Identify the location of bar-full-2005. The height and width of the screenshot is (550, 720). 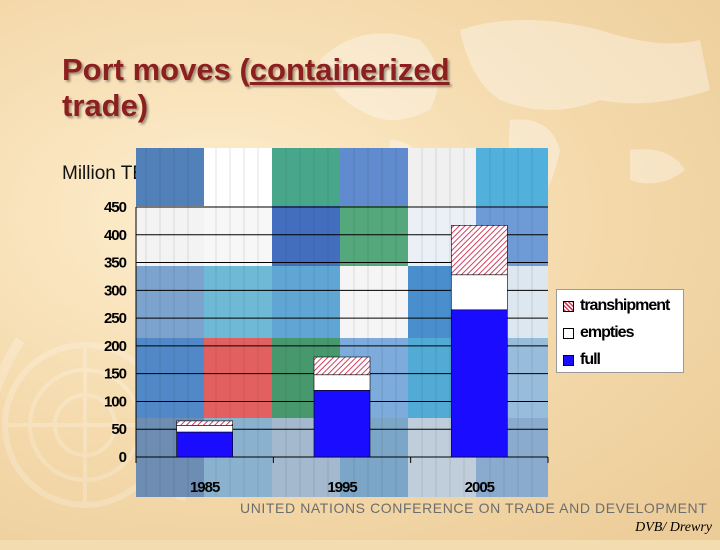
(479, 383).